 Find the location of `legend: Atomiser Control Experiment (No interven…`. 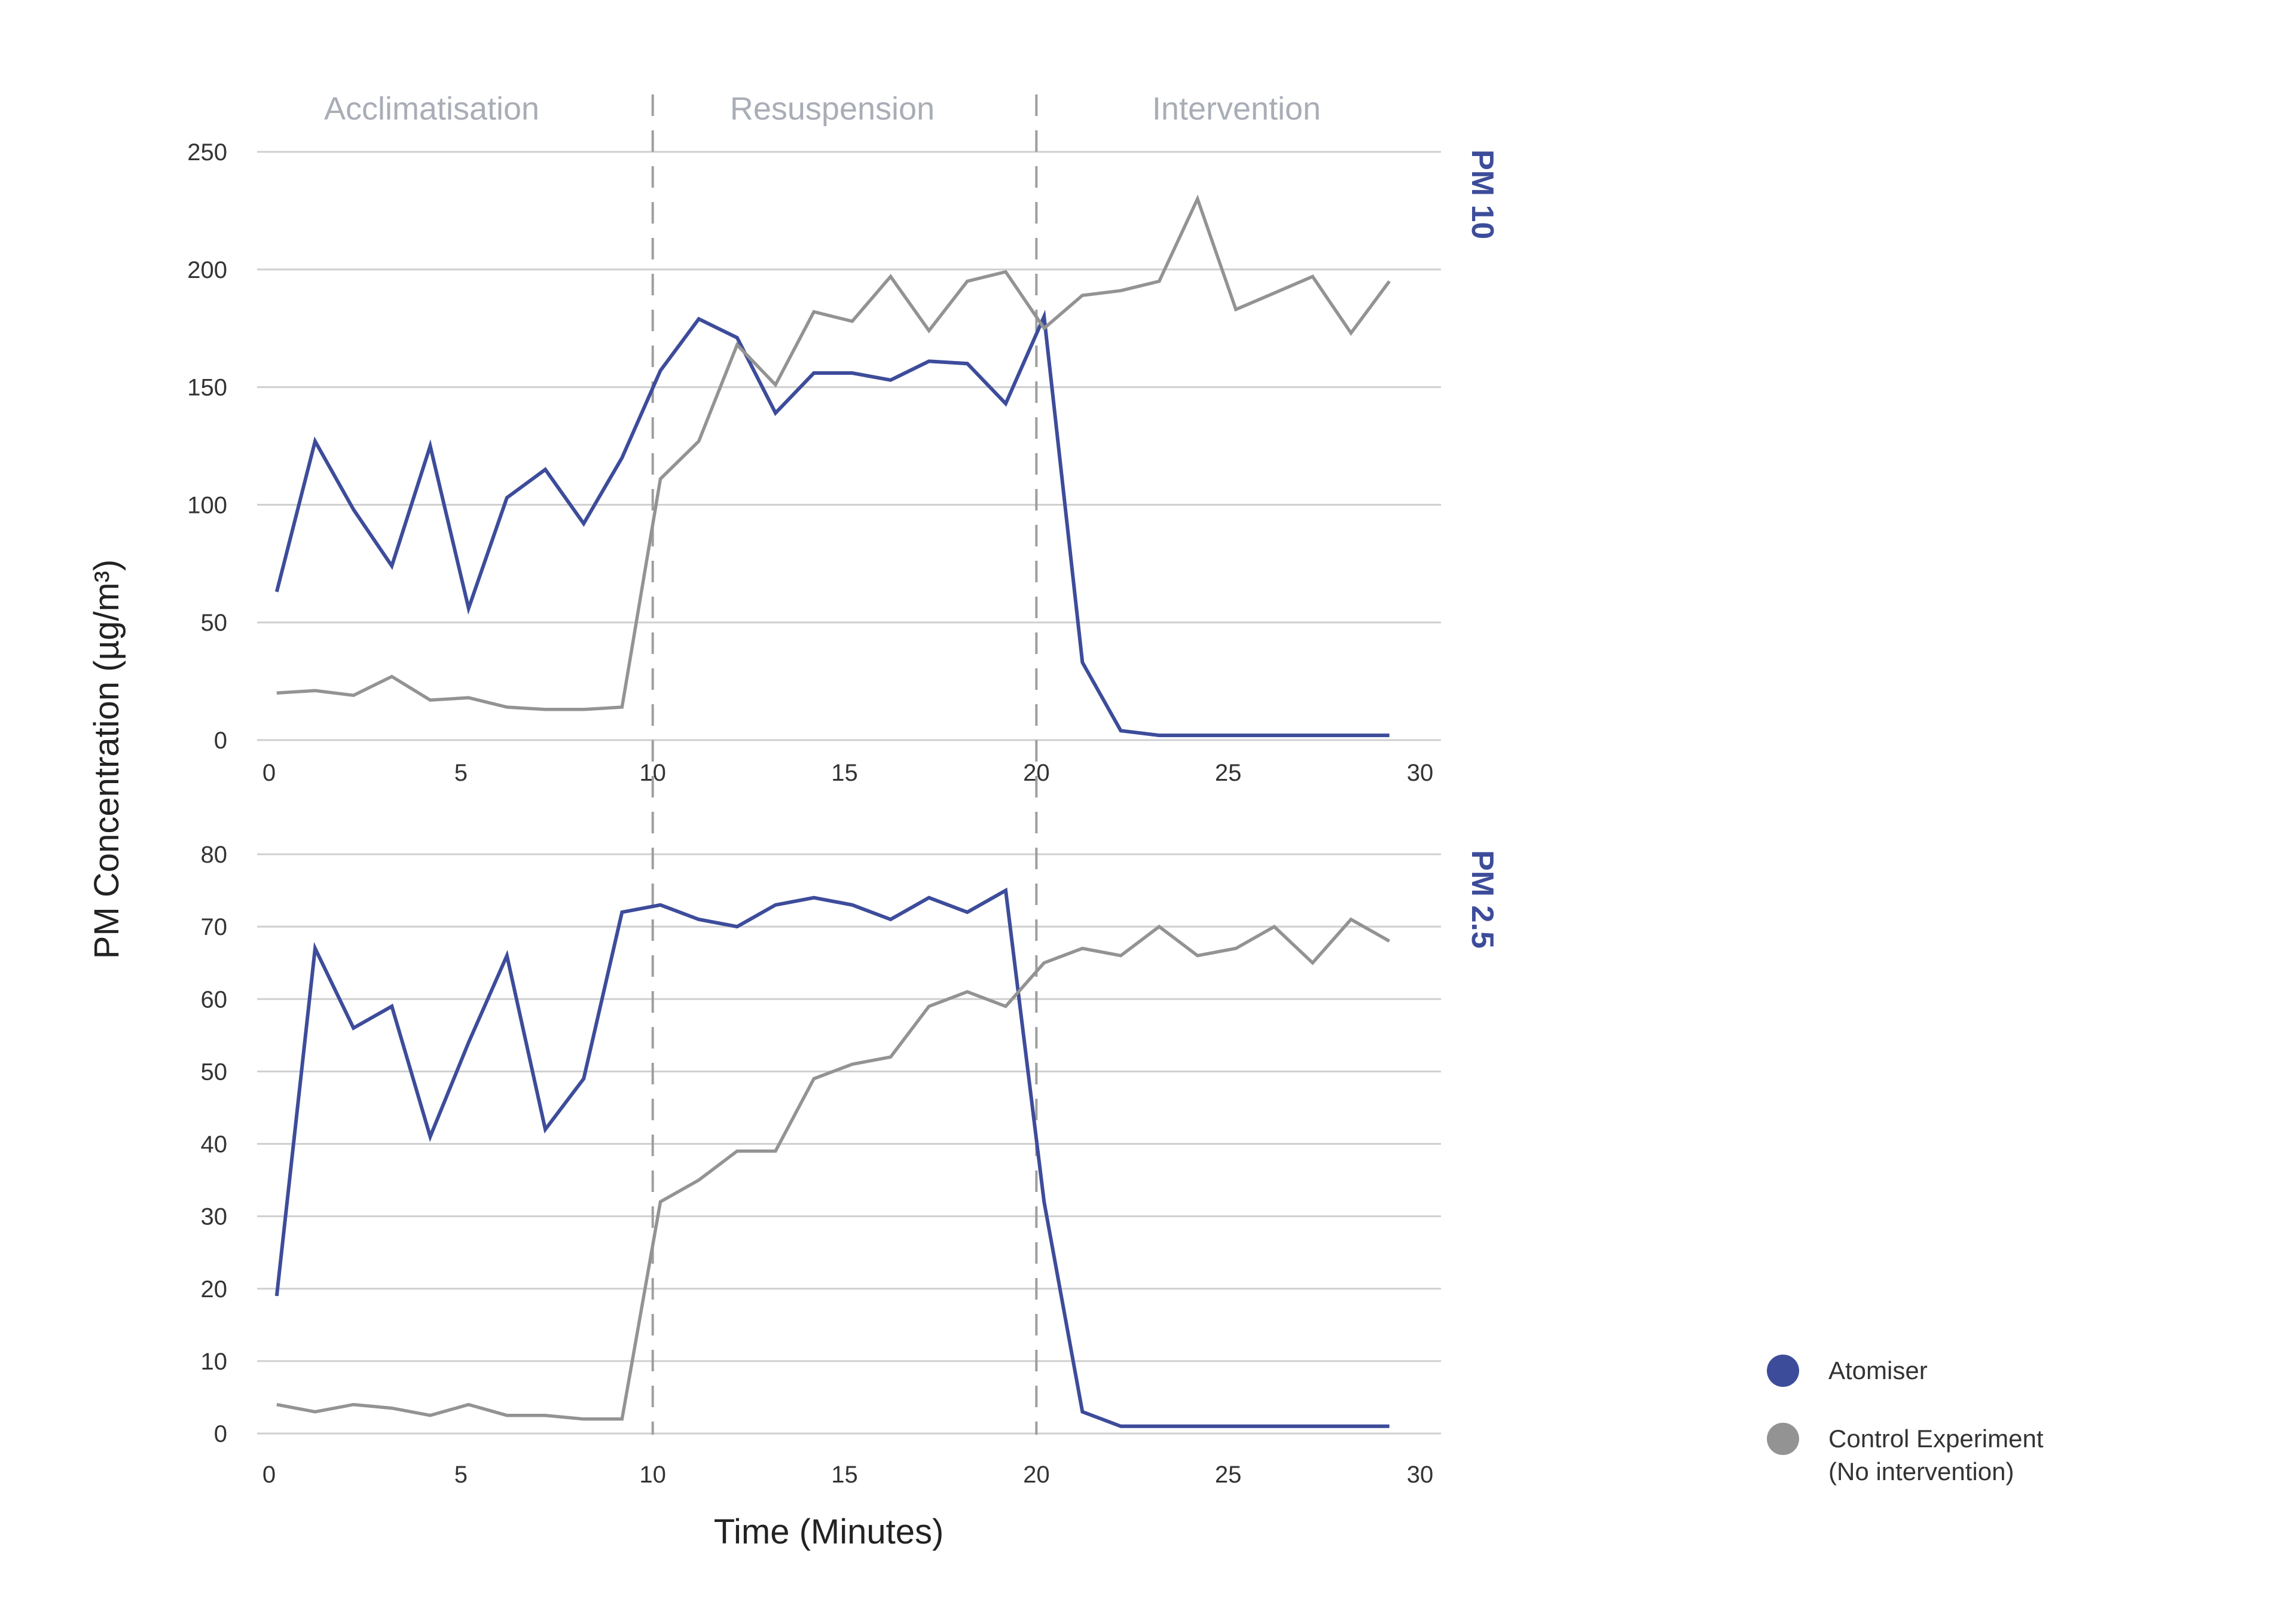

legend: Atomiser Control Experiment (No interven… is located at coordinates (1905, 1421).